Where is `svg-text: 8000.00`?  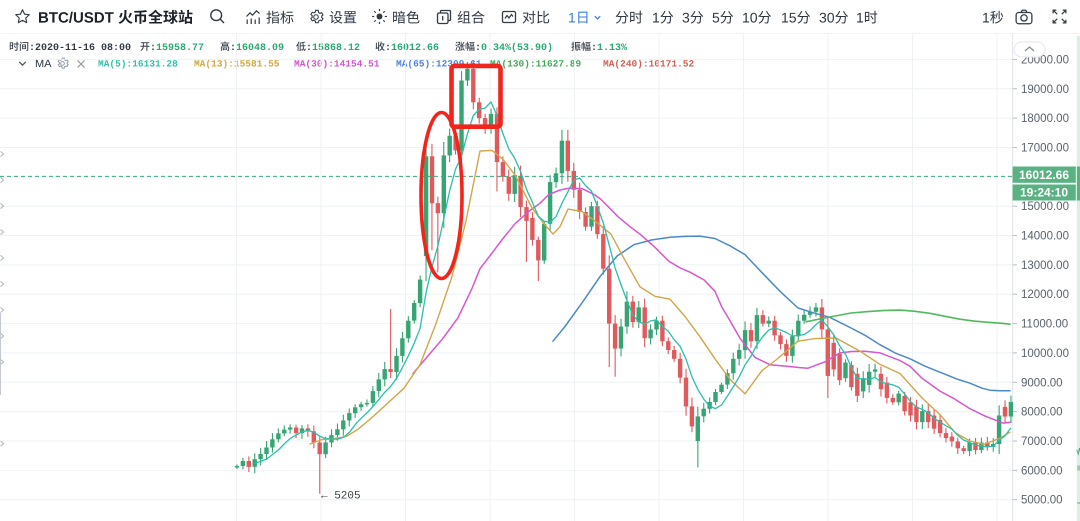 svg-text: 8000.00 is located at coordinates (1042, 413).